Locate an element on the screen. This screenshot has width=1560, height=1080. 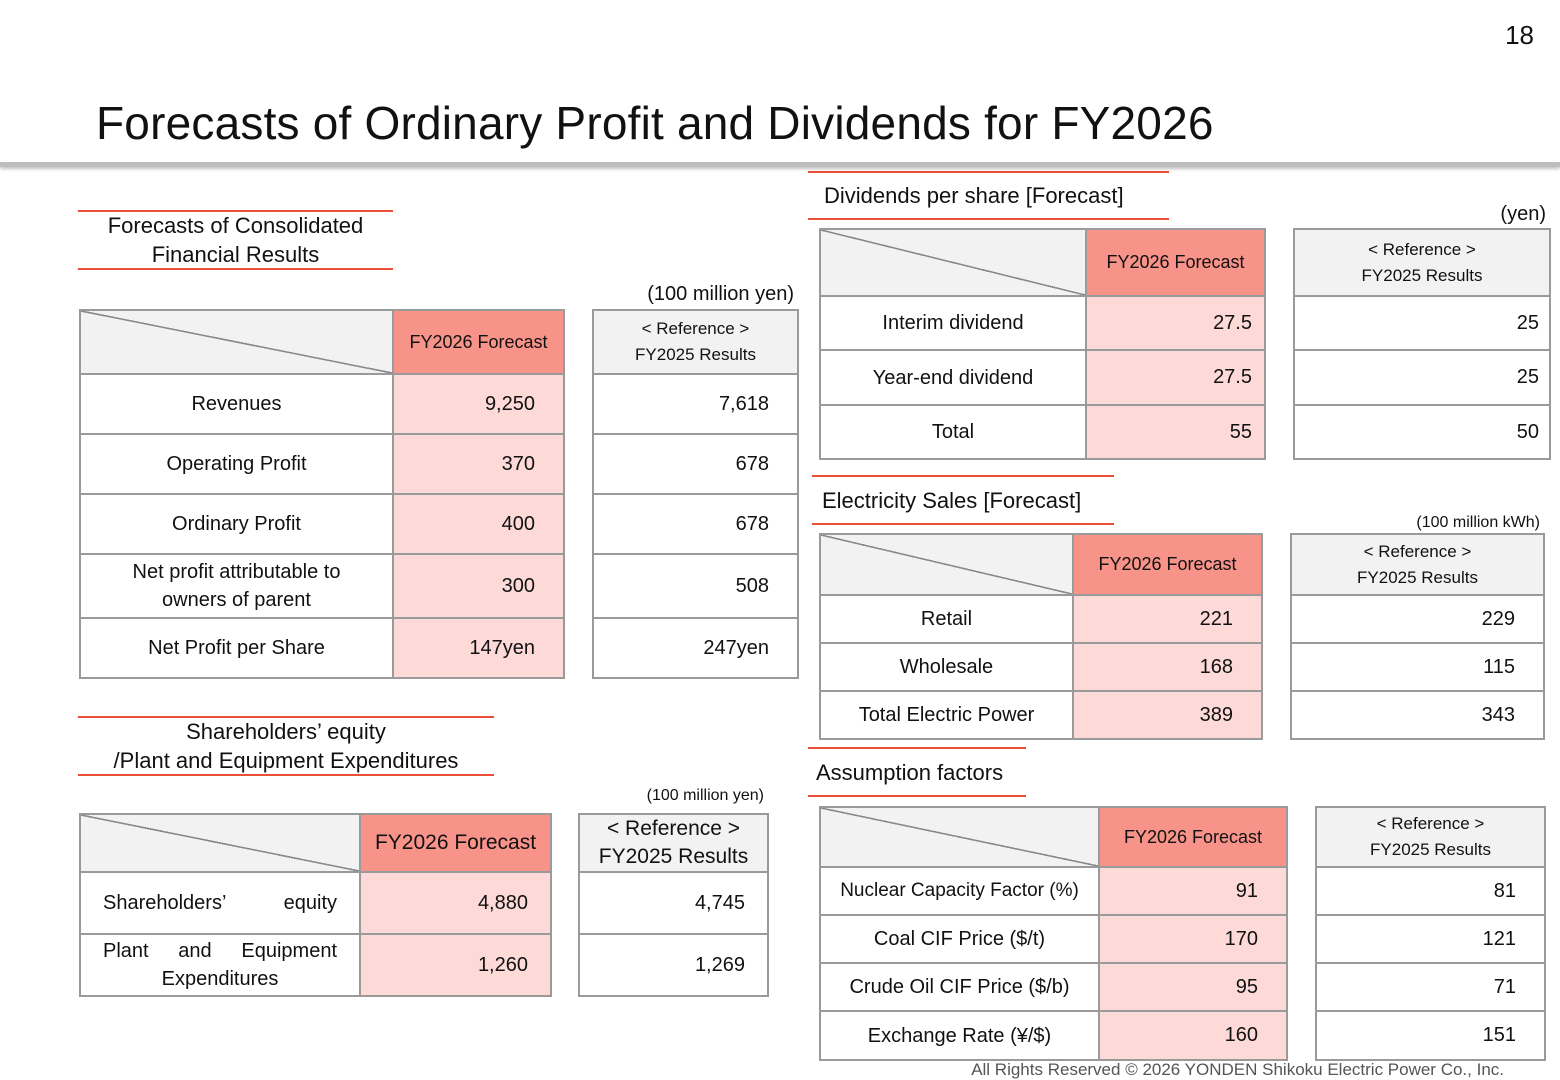
table-row: Net Profit per Share 147yen is located at coordinates (322, 648).